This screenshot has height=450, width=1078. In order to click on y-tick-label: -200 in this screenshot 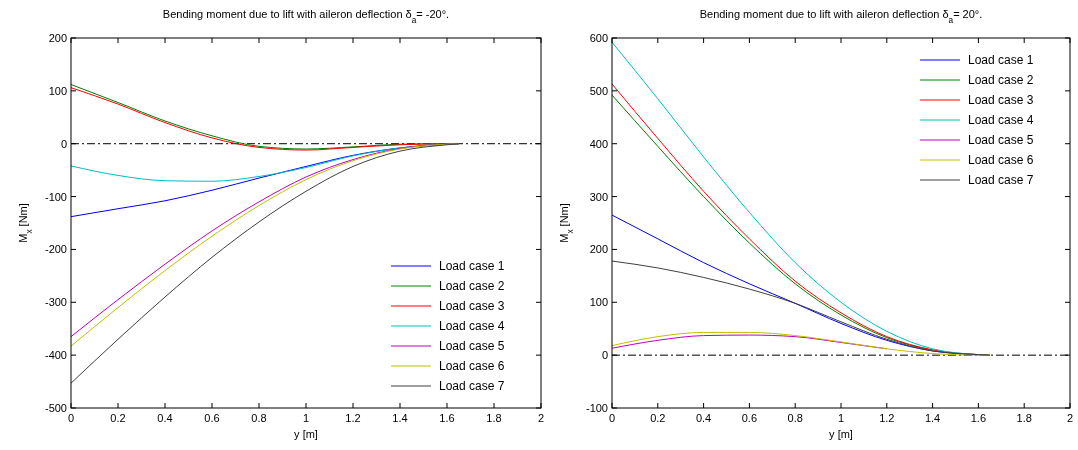, I will do `click(55, 249)`.